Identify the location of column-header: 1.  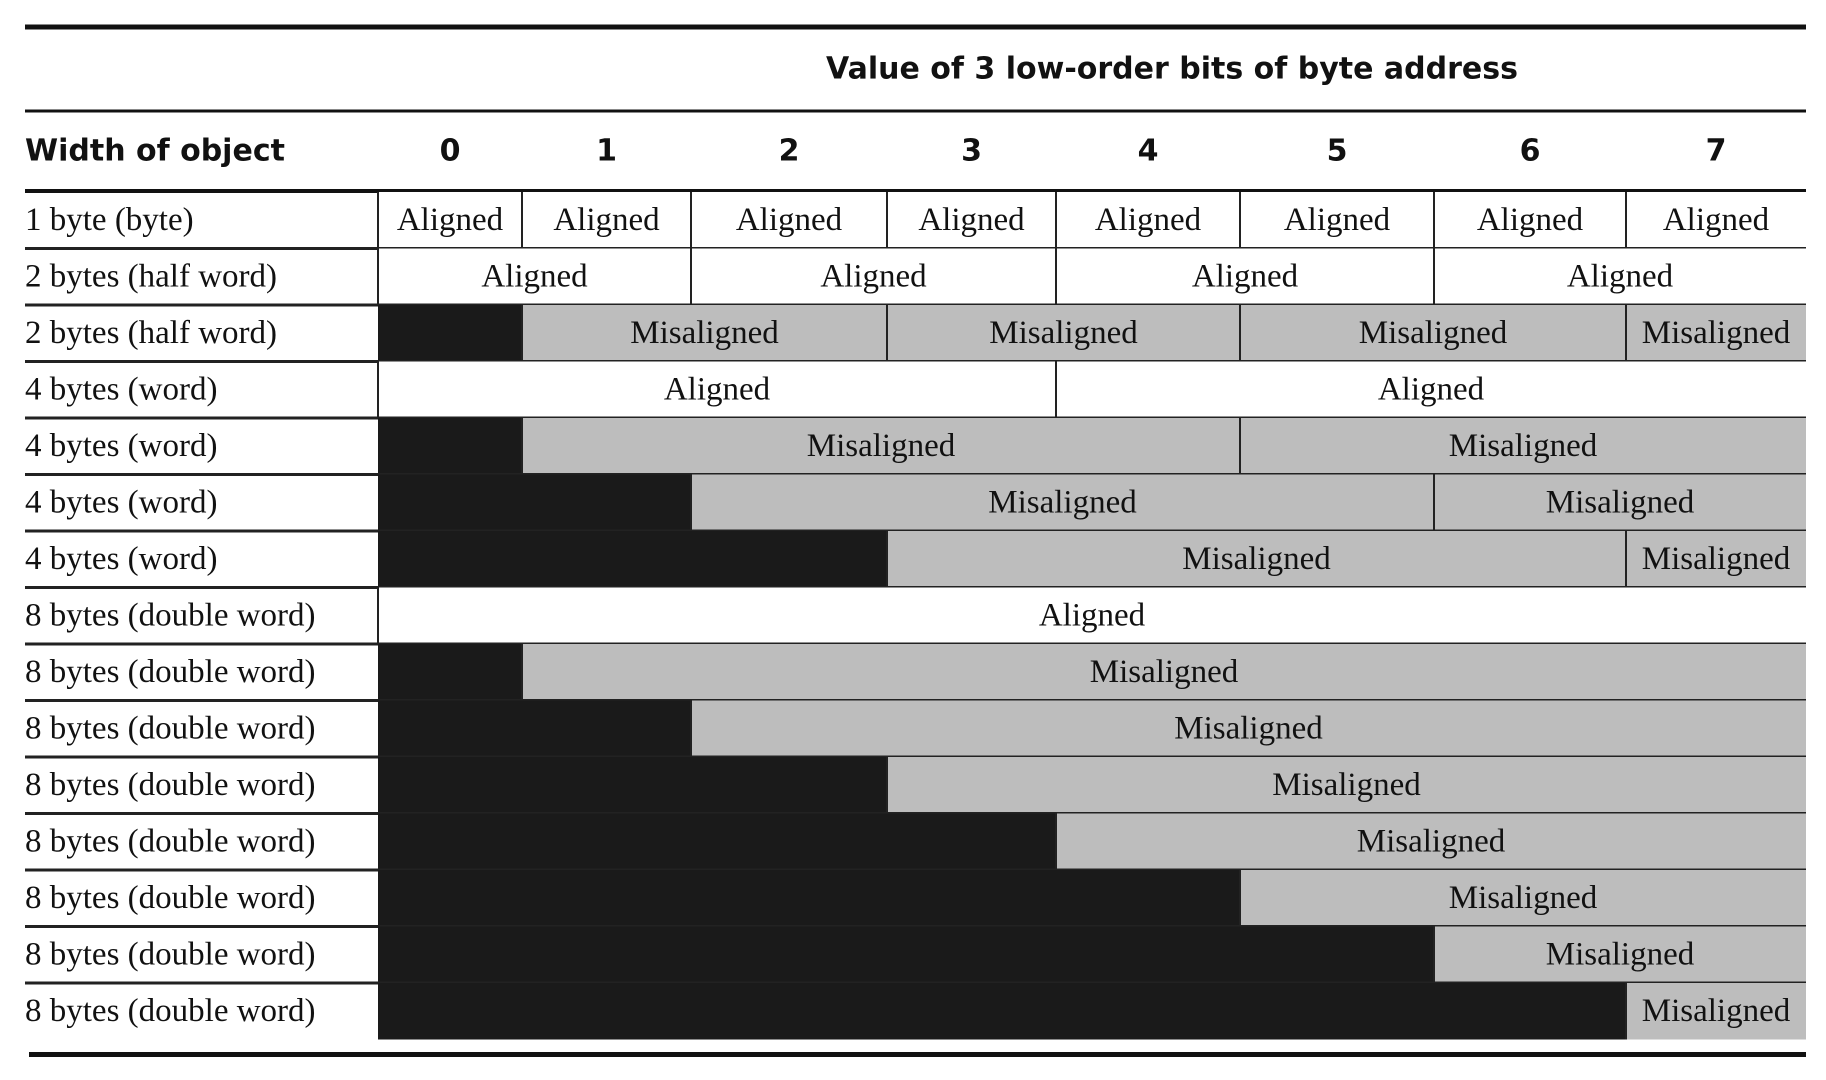
(606, 151).